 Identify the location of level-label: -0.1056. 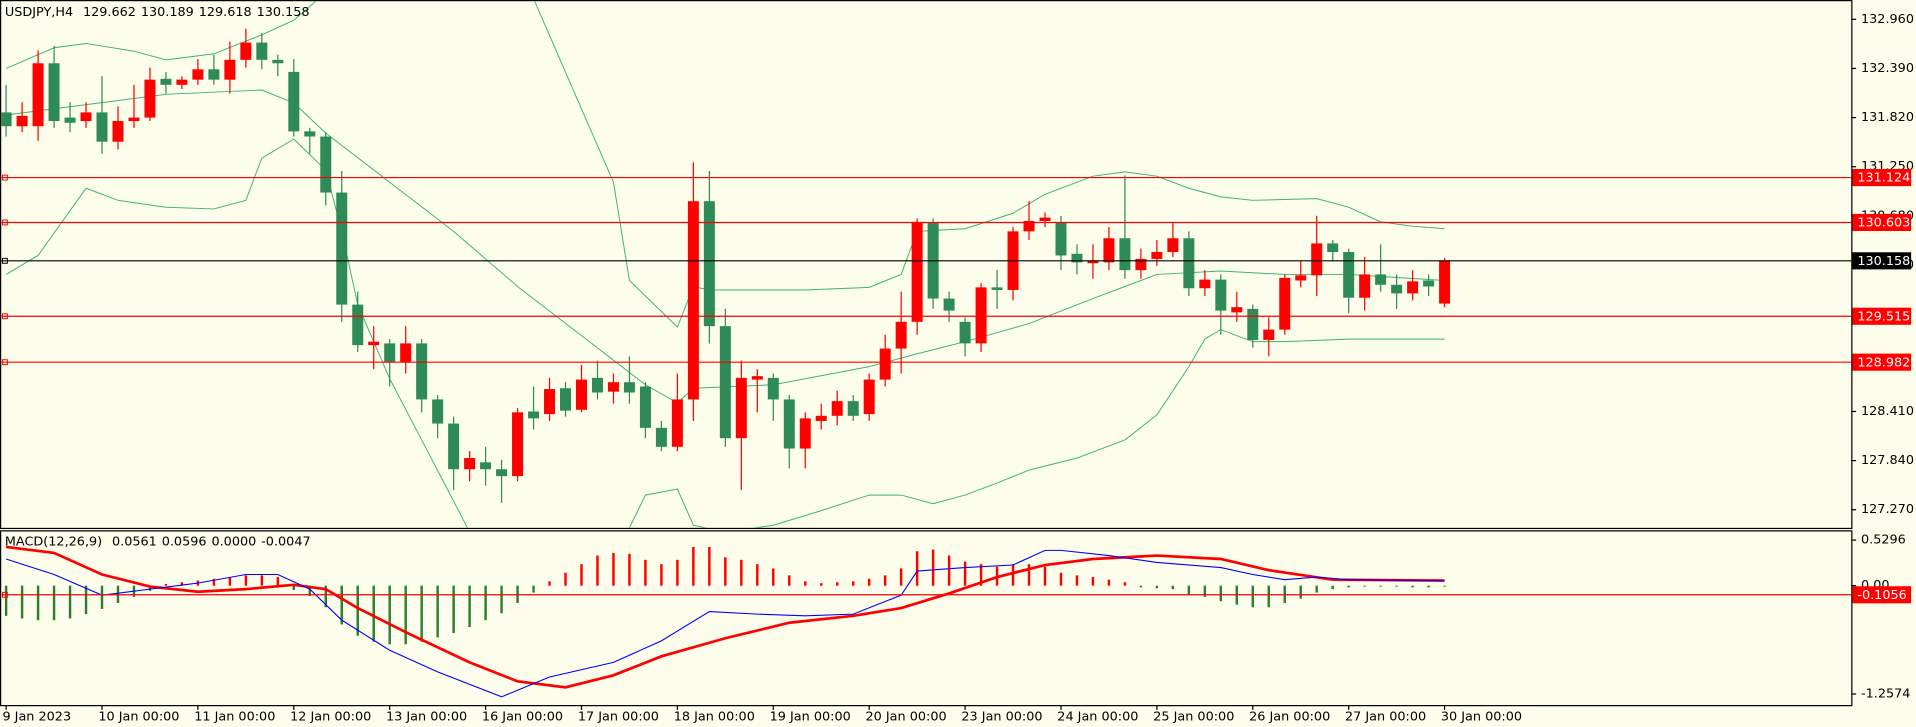
(1881, 595).